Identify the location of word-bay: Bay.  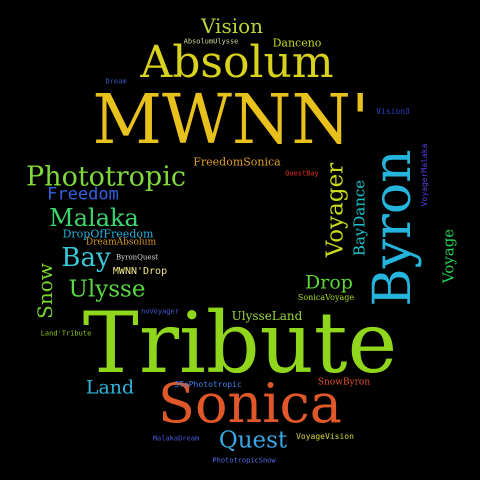
(86, 258).